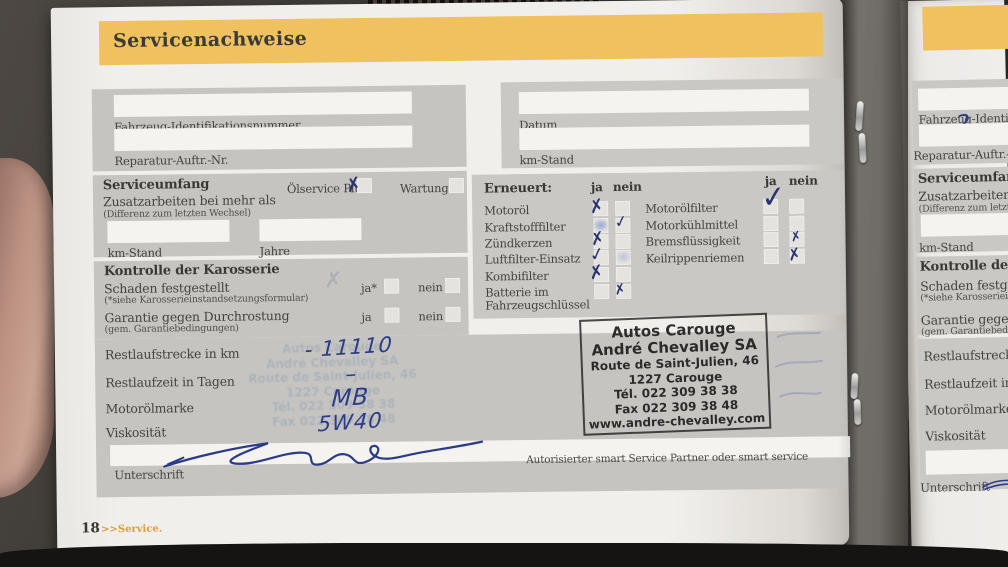 This screenshot has height=567, width=1008. Describe the element at coordinates (392, 315) in the screenshot. I see `garantie-ja-checkbox` at that location.